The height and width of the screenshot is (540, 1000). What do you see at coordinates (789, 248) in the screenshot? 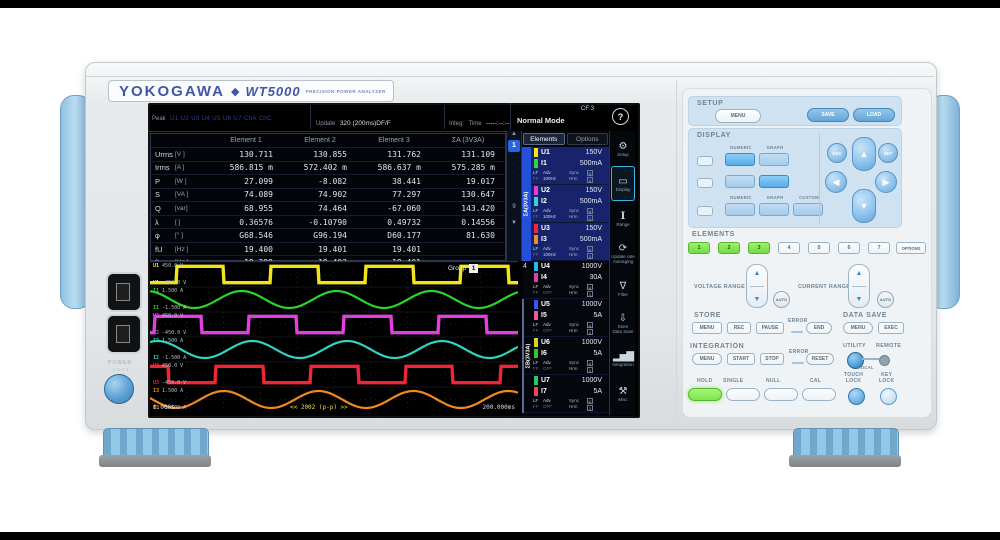
I see `element-4-button: 4` at bounding box center [789, 248].